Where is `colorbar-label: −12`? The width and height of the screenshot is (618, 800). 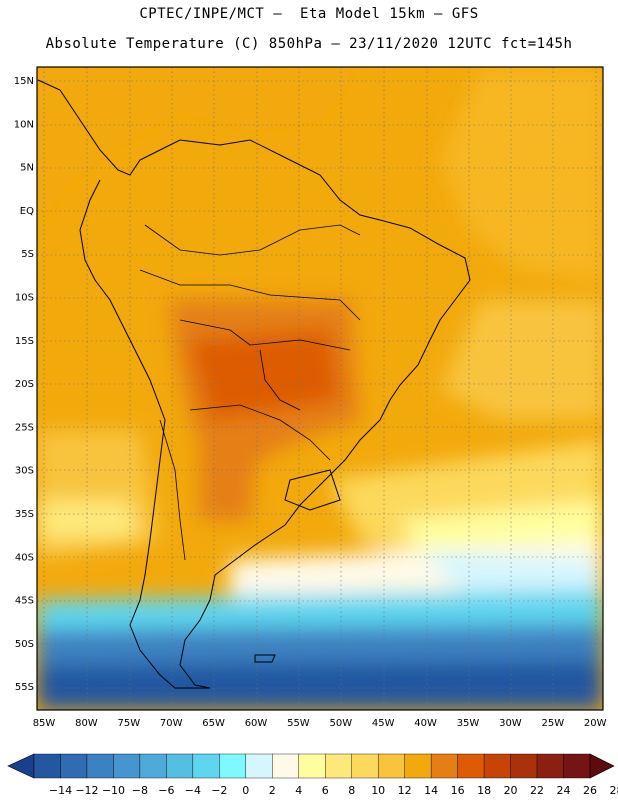 colorbar-label: −12 is located at coordinates (86, 790).